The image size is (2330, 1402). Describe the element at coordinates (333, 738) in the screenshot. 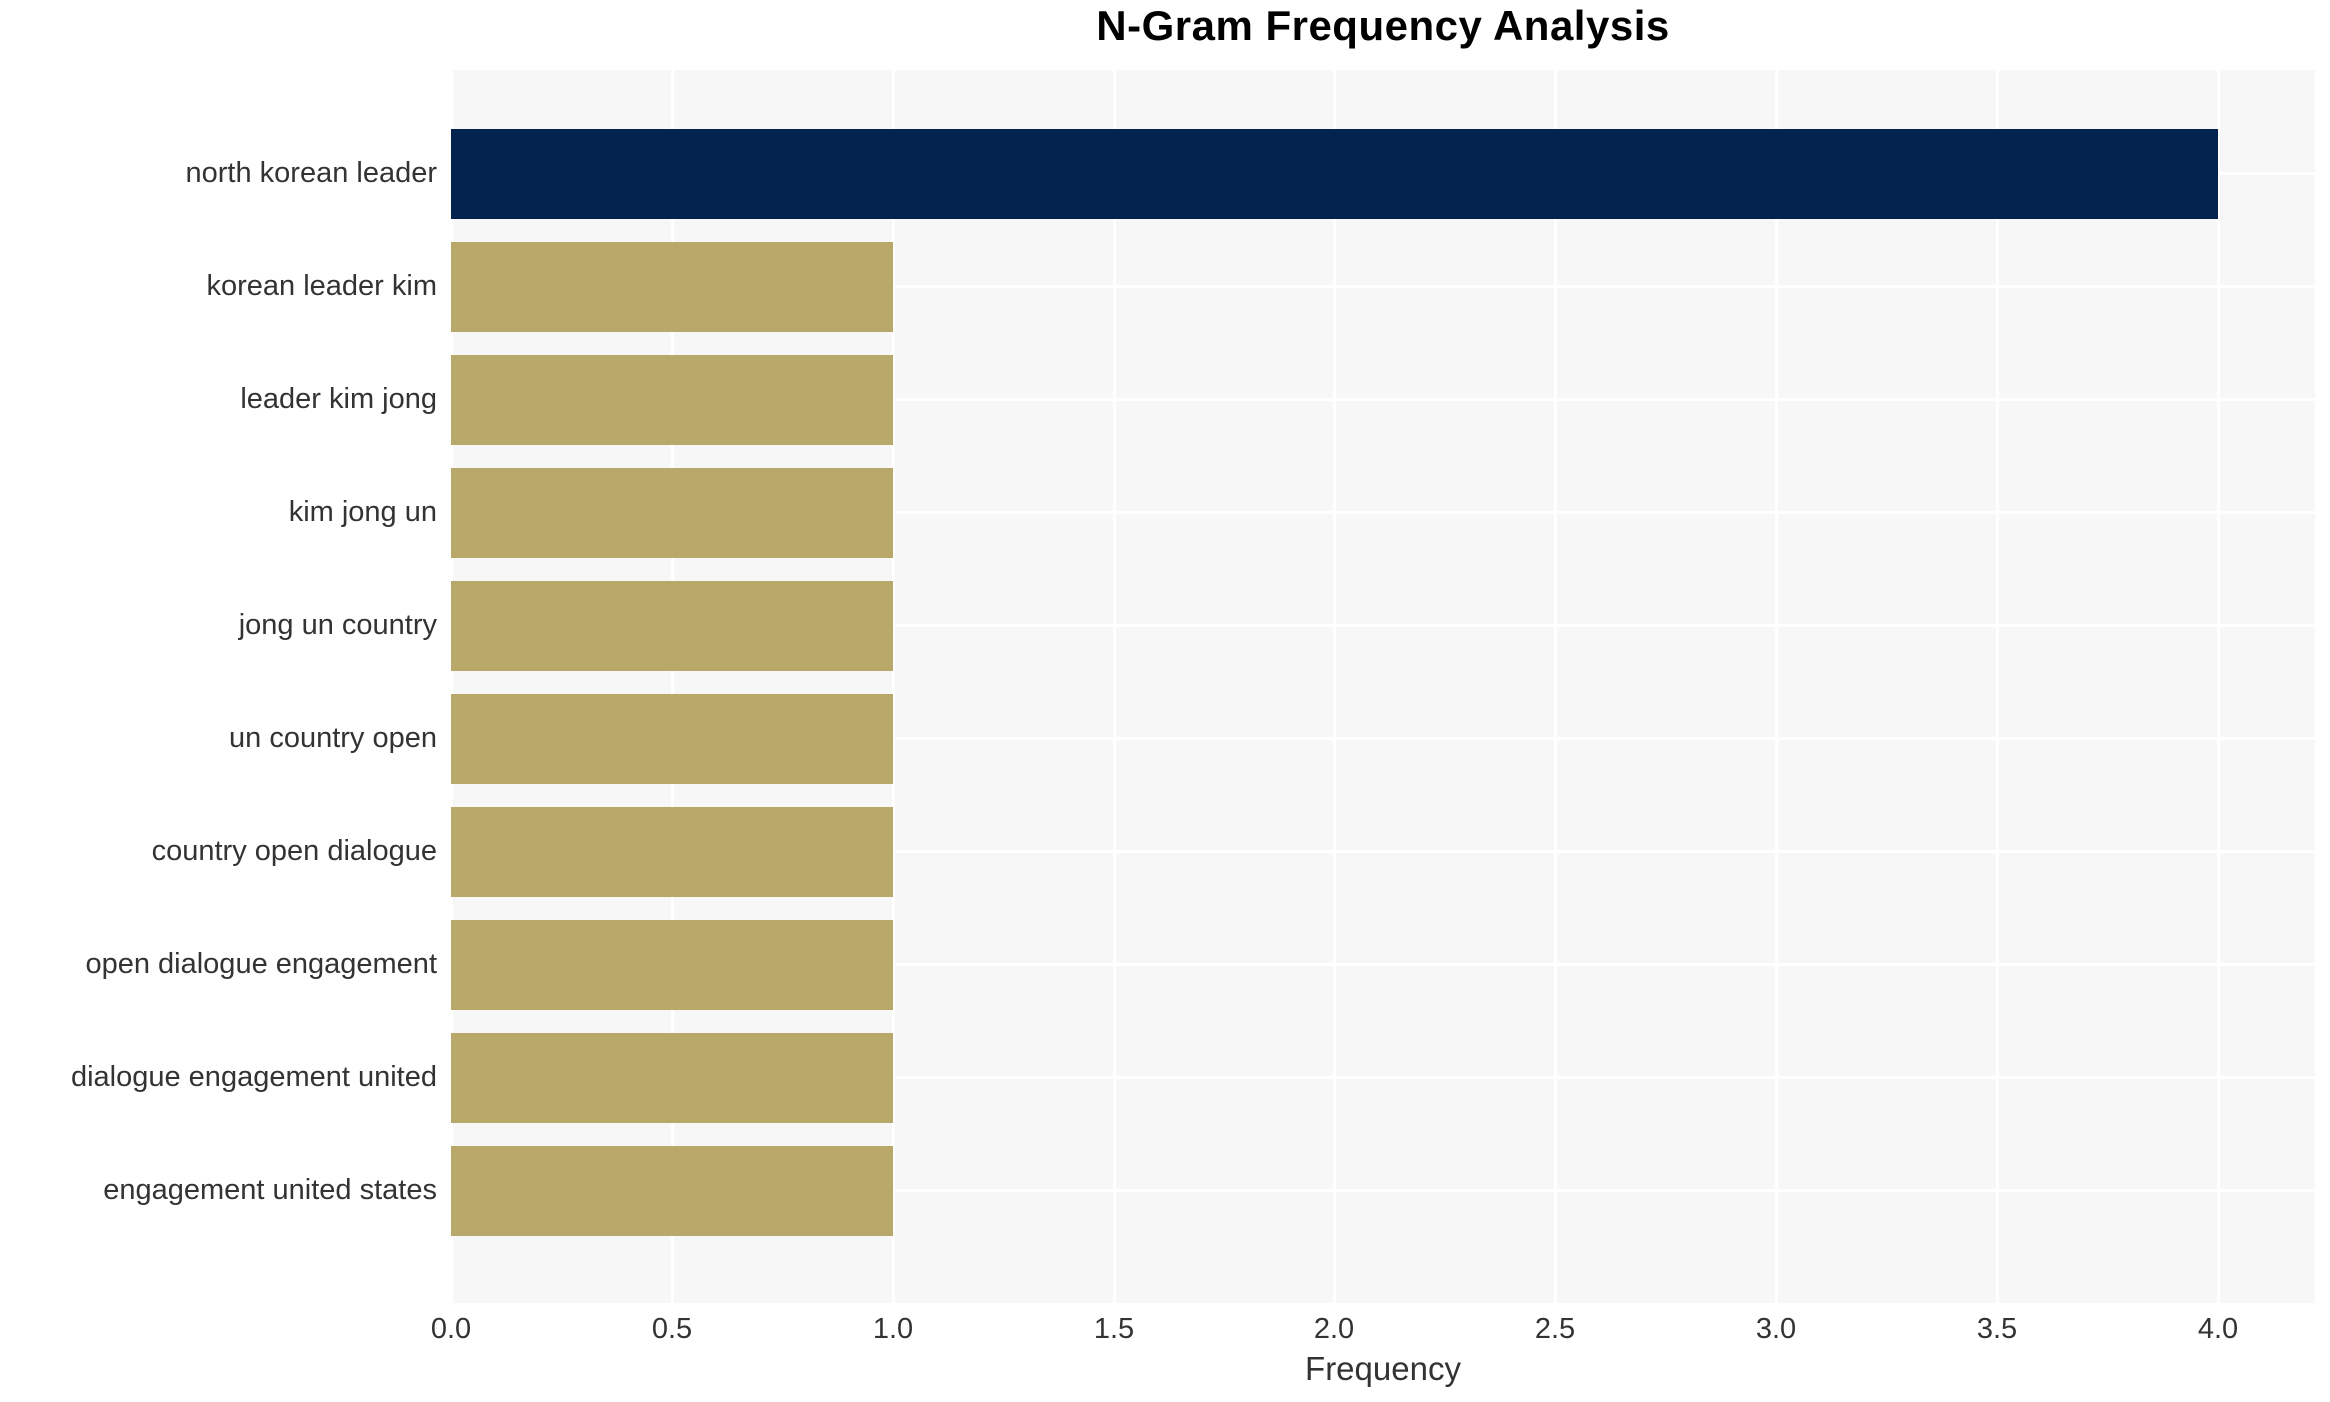

I see `category-label: un country open` at that location.